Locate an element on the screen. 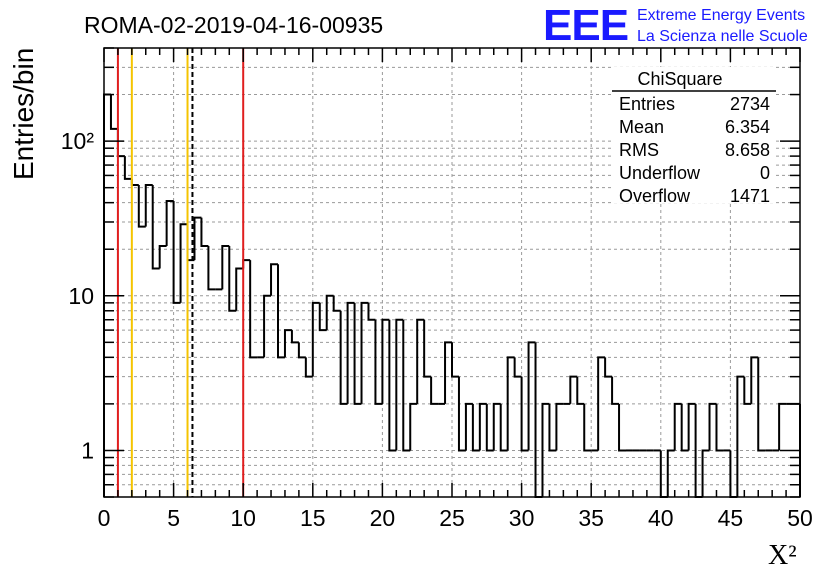 This screenshot has height=572, width=836. stats-rms-value: 8.658 is located at coordinates (747, 150).